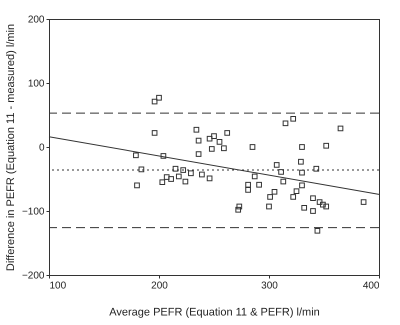  What do you see at coordinates (58, 286) in the screenshot?
I see `x-tick-label: 100` at bounding box center [58, 286].